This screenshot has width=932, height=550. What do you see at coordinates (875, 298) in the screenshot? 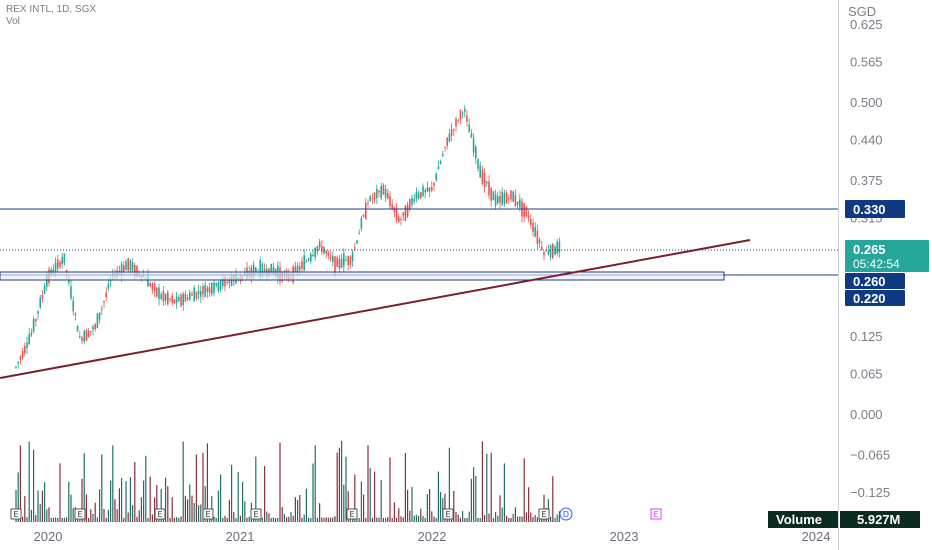
I see `tag-220: 0.220` at bounding box center [875, 298].